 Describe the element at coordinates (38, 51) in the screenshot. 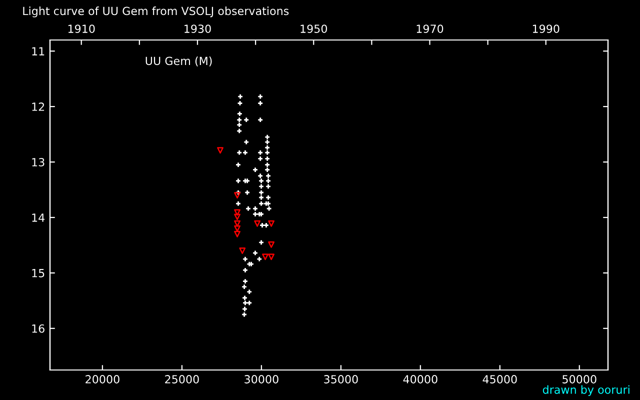

I see `y-tick-label: 11` at that location.